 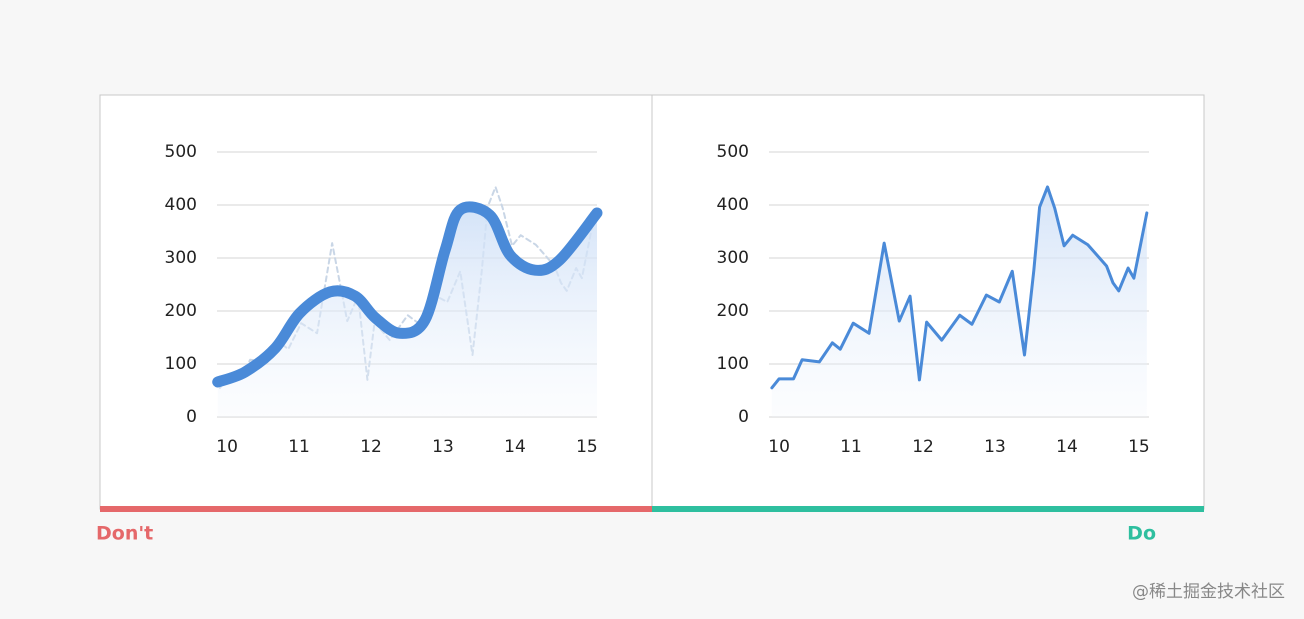 What do you see at coordinates (124, 534) in the screenshot?
I see `verdict-label: Don't` at bounding box center [124, 534].